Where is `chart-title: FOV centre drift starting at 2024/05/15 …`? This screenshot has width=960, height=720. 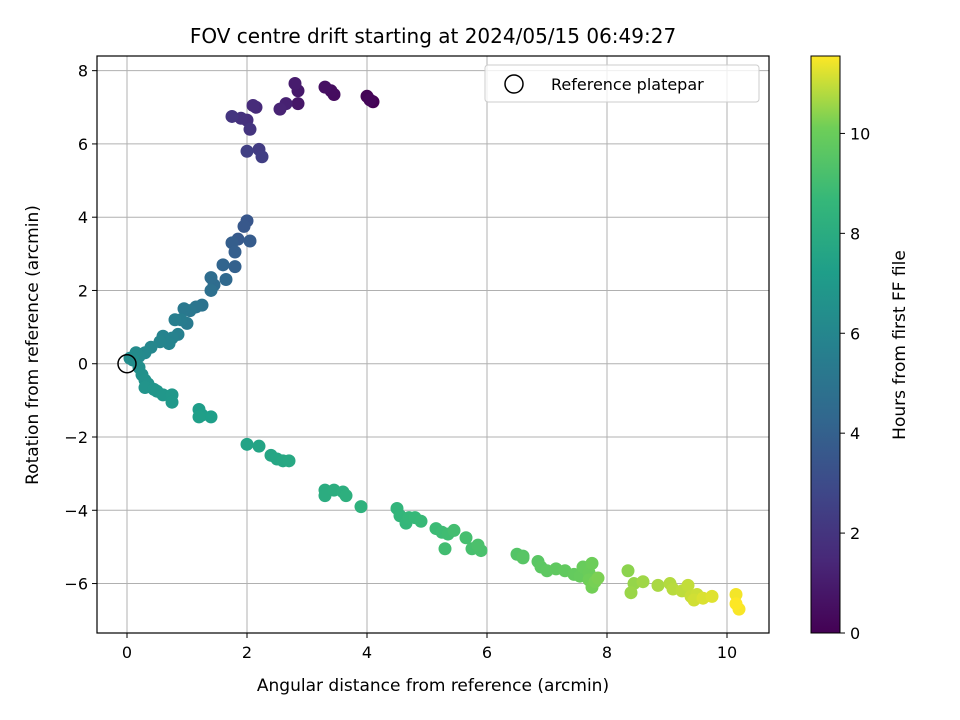
chart-title: FOV centre drift starting at 2024/05/15 … is located at coordinates (433, 36).